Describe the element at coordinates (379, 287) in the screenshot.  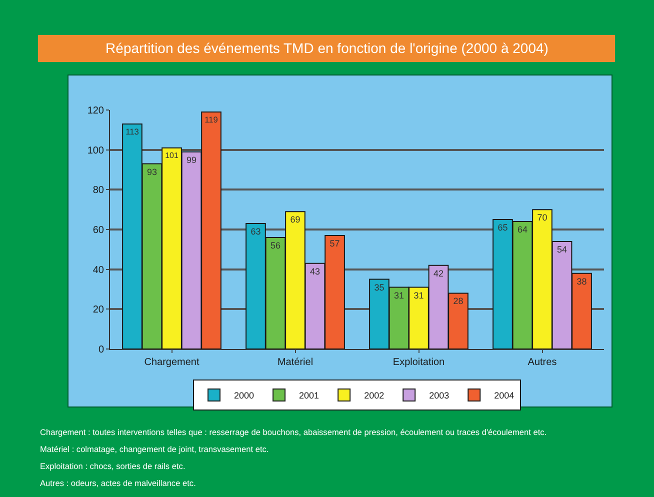
I see `data-label: 35` at that location.